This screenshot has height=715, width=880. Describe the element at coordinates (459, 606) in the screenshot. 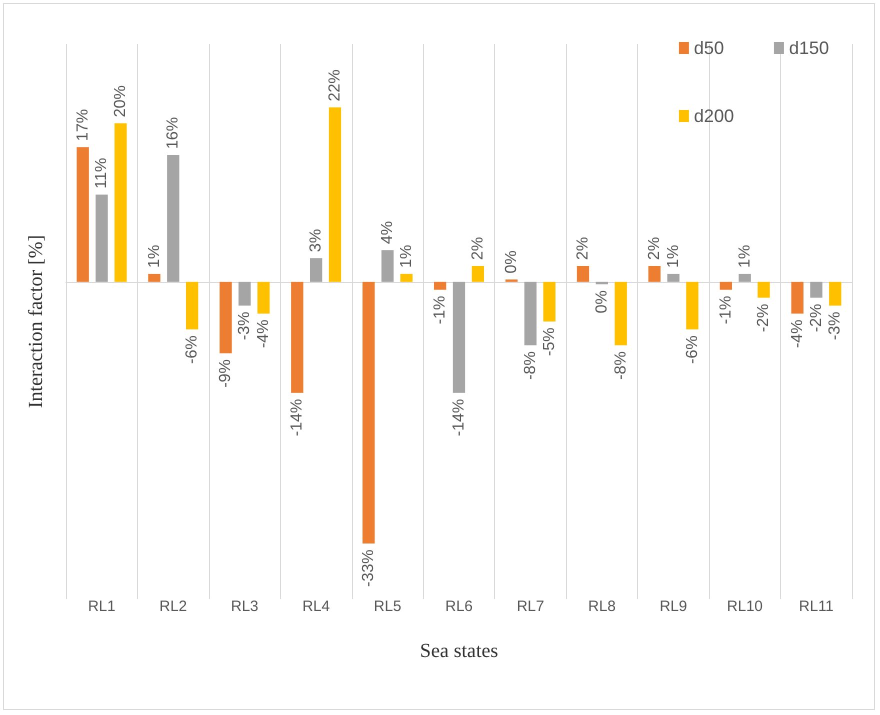

I see `x-tick-label: RL6` at that location.